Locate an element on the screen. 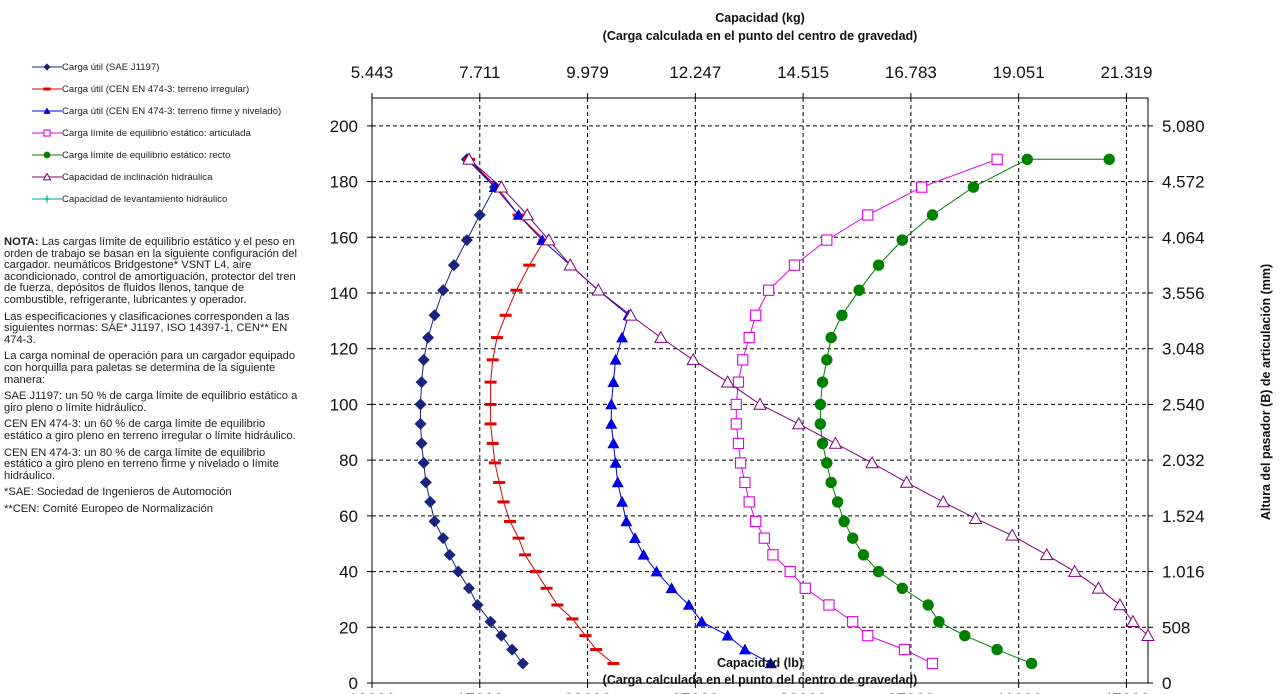  right-tick-label: 0 is located at coordinates (1166, 683).